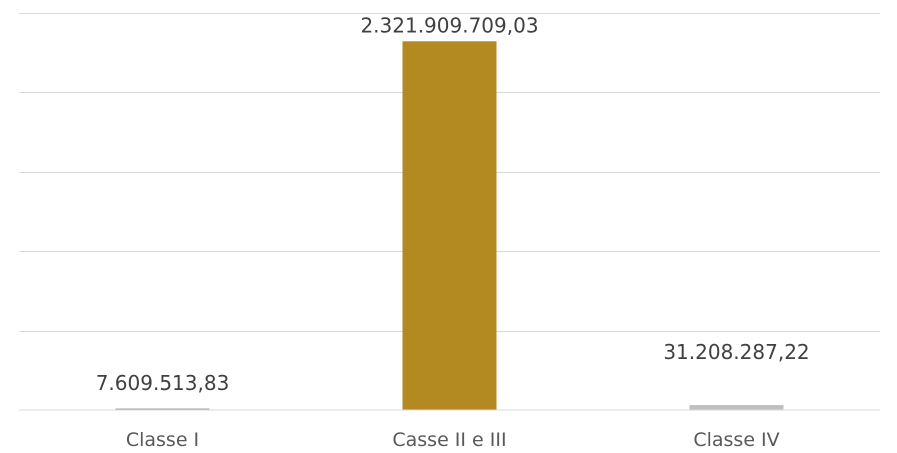 This screenshot has height=453, width=897. What do you see at coordinates (736, 440) in the screenshot?
I see `x-tick-label-3: Classe IV` at bounding box center [736, 440].